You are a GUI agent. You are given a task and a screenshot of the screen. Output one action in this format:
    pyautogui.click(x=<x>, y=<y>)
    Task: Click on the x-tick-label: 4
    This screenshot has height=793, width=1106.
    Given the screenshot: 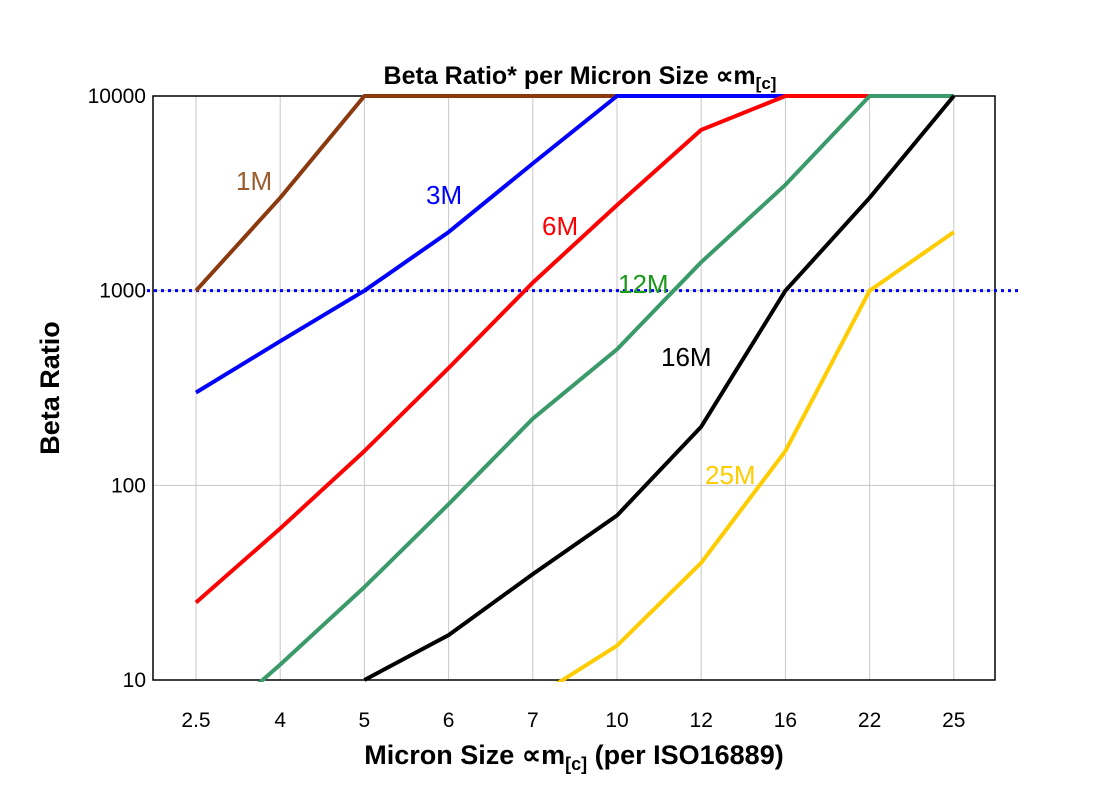 What is the action you would take?
    pyautogui.click(x=280, y=720)
    